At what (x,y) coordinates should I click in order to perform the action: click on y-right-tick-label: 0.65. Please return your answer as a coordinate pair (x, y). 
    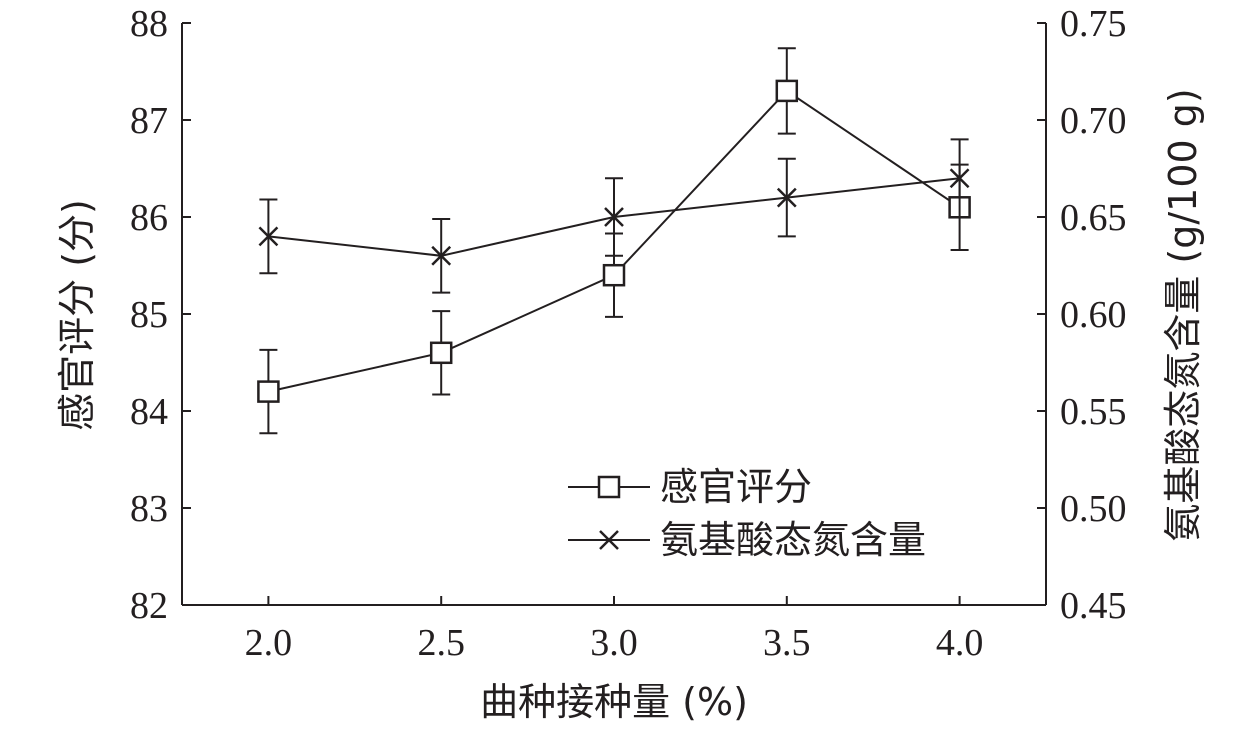
    Looking at the image, I should click on (1093, 218).